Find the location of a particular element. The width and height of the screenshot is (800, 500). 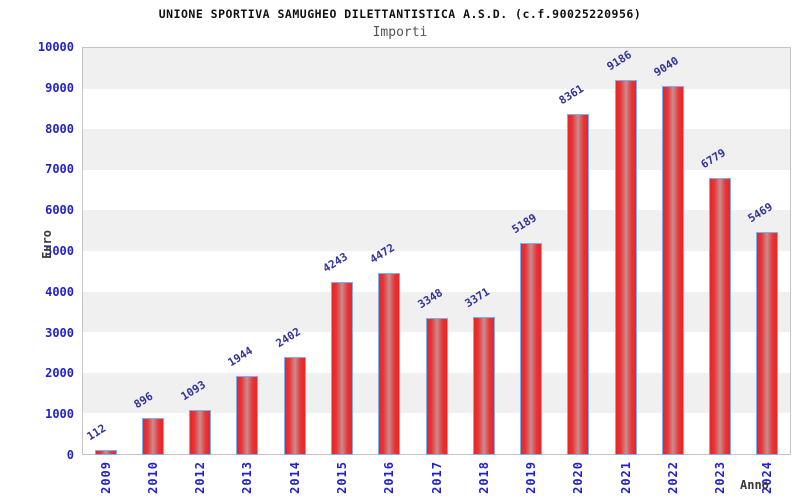

x-axis-title: Anno is located at coordinates (754, 485).